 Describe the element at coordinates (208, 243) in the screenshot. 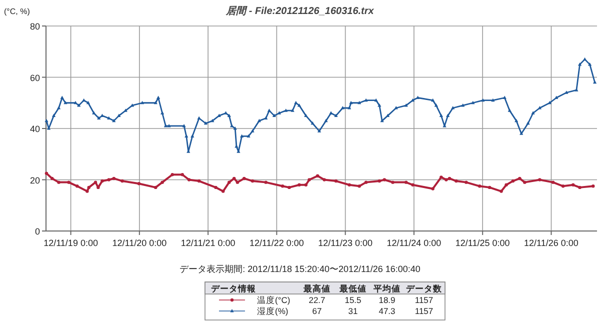

I see `x-tick-label: 12/11/21 0:00` at that location.